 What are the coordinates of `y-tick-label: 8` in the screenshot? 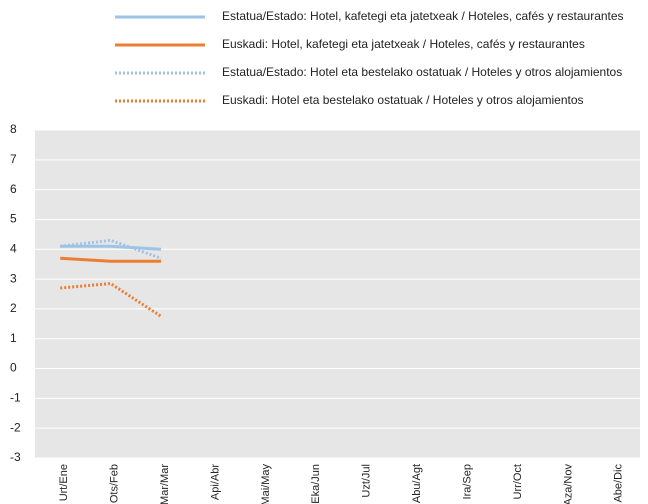 It's located at (13, 129).